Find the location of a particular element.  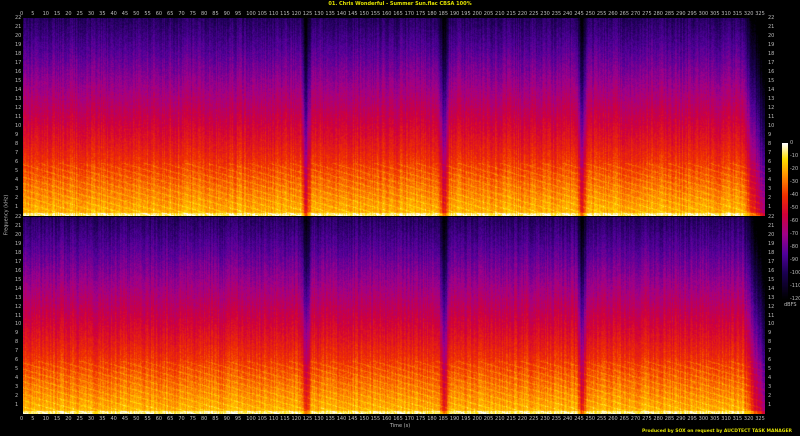

x-tick-label-top: 145 is located at coordinates (353, 14).